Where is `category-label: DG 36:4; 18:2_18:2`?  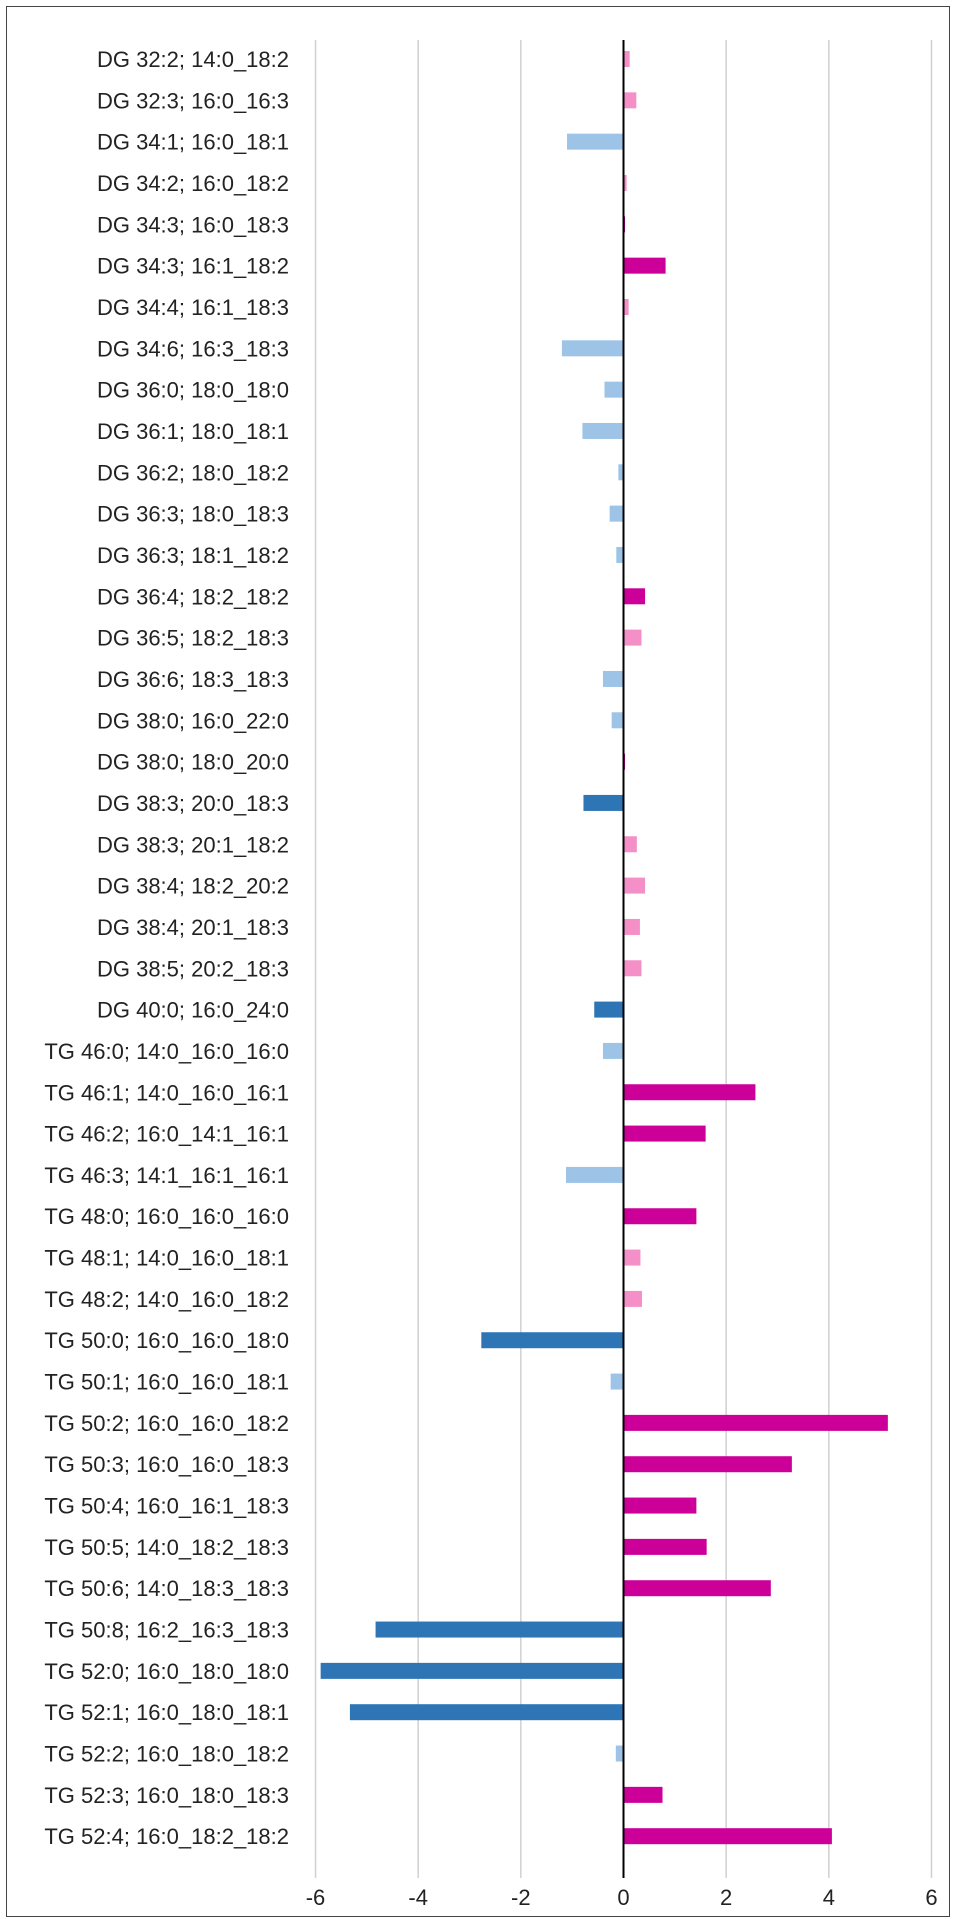 category-label: DG 36:4; 18:2_18:2 is located at coordinates (193, 596).